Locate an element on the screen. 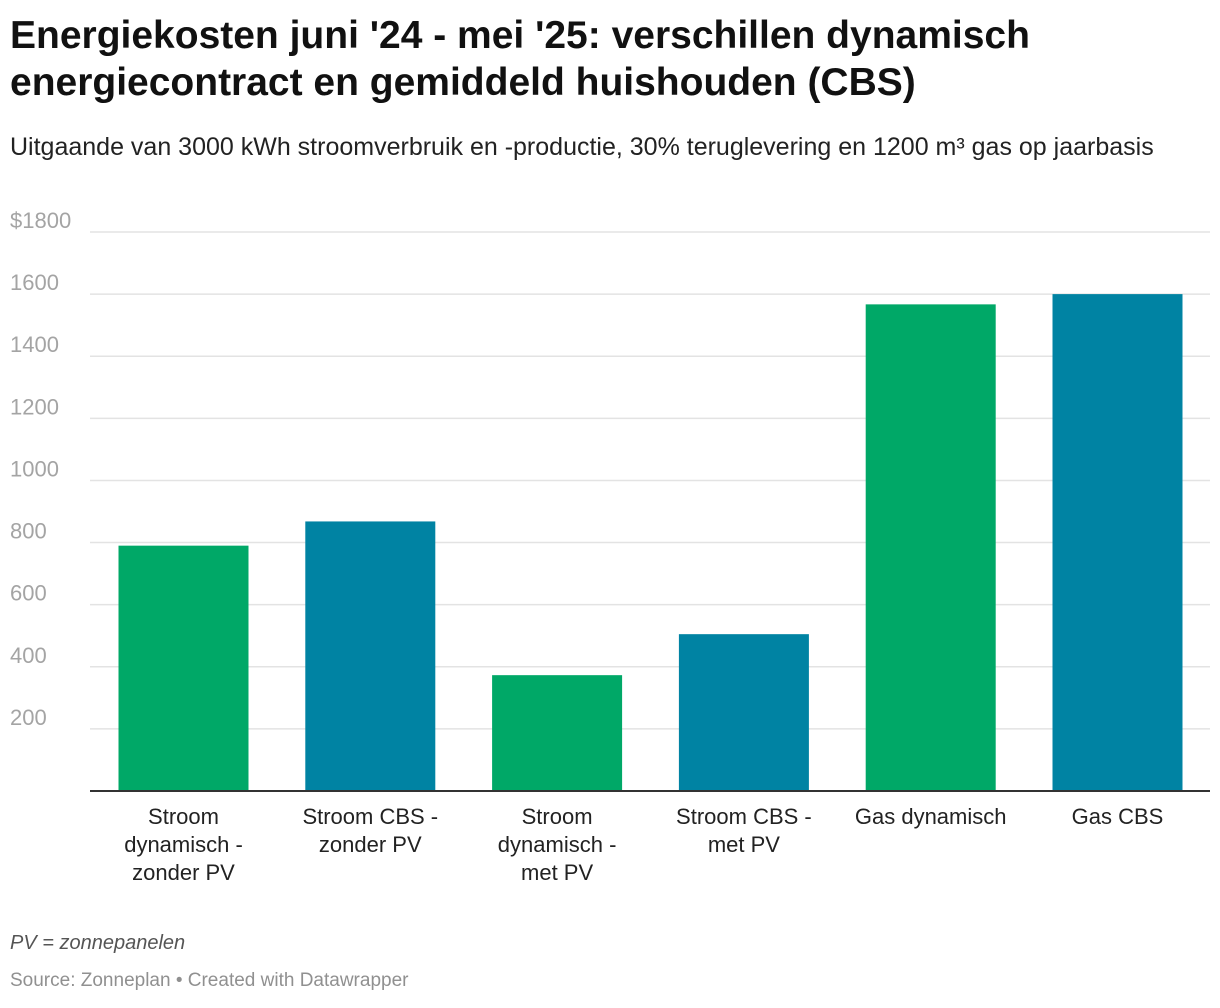 Image resolution: width=1220 pixels, height=1008 pixels. x-category-label-line: Gas dynamisch is located at coordinates (931, 816).